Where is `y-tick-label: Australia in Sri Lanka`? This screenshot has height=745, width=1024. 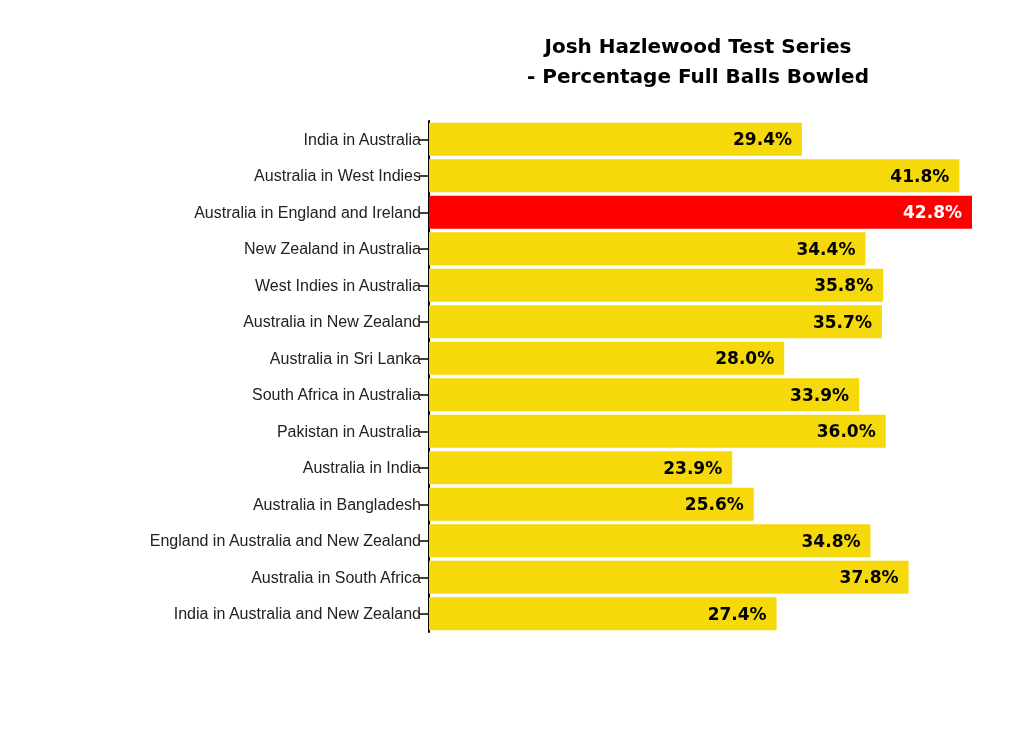 y-tick-label: Australia in Sri Lanka is located at coordinates (345, 358).